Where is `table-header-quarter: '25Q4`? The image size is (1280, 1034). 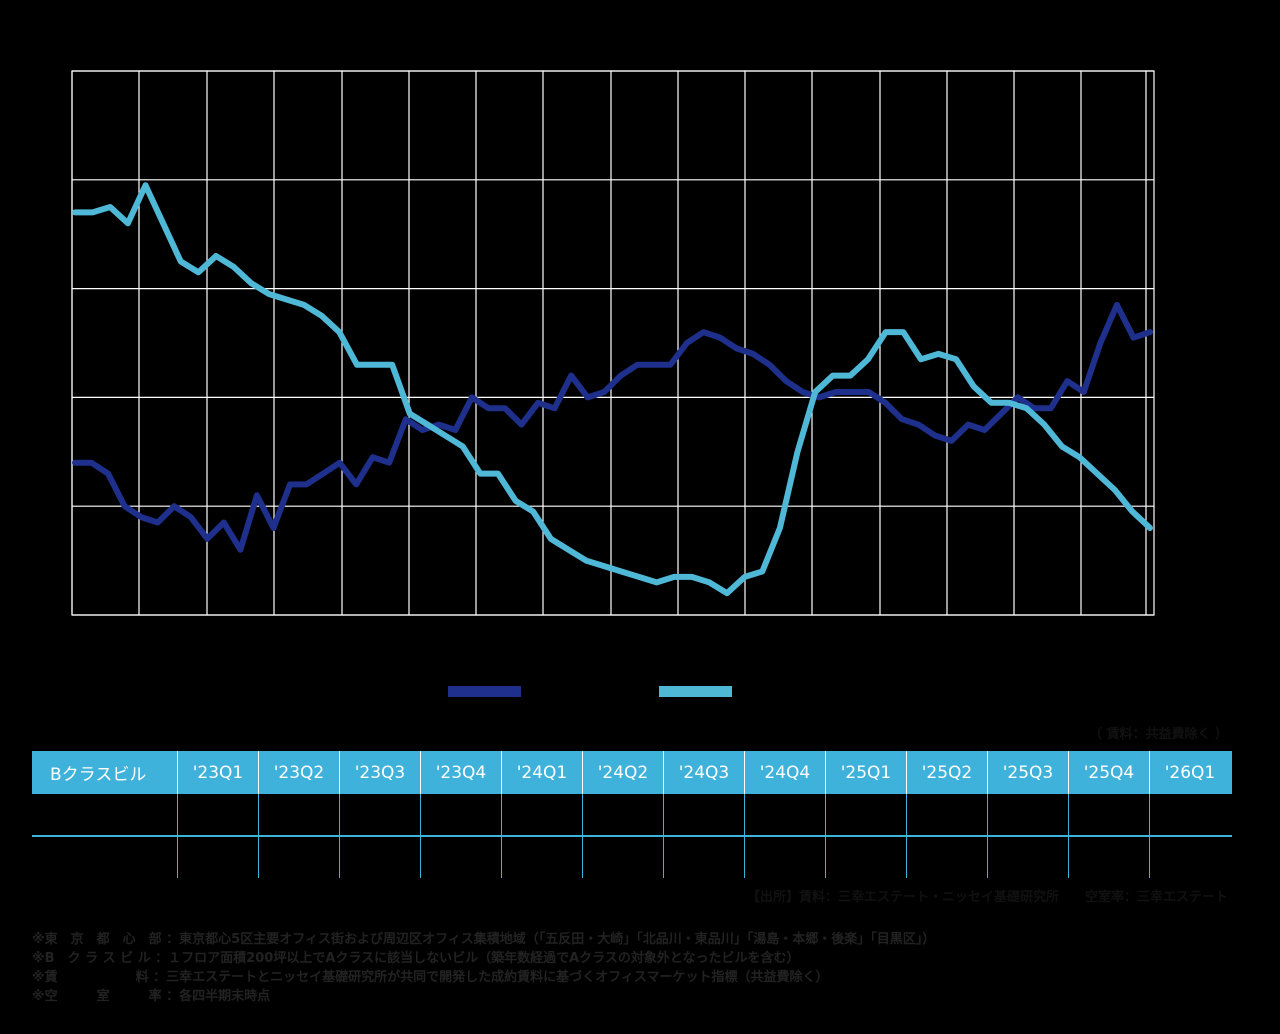
table-header-quarter: '25Q4 is located at coordinates (1108, 772).